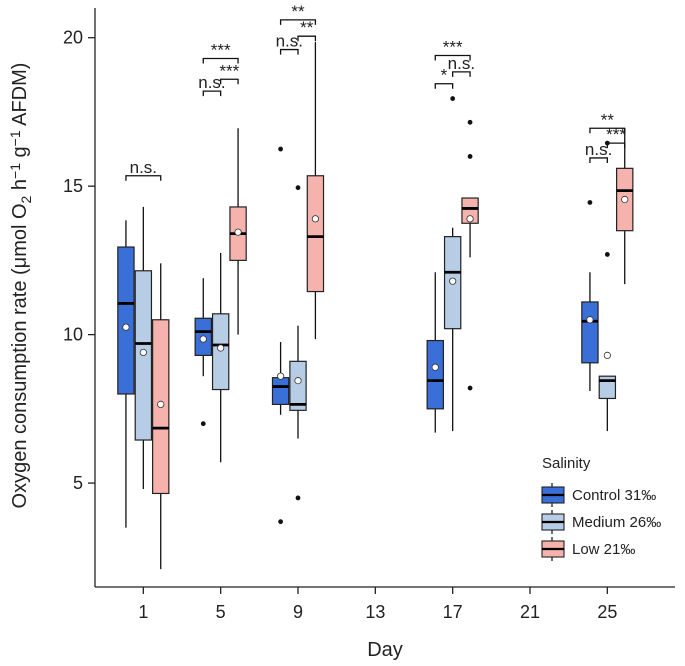 The width and height of the screenshot is (685, 666). What do you see at coordinates (385, 650) in the screenshot?
I see `x-axis-title: Day` at bounding box center [385, 650].